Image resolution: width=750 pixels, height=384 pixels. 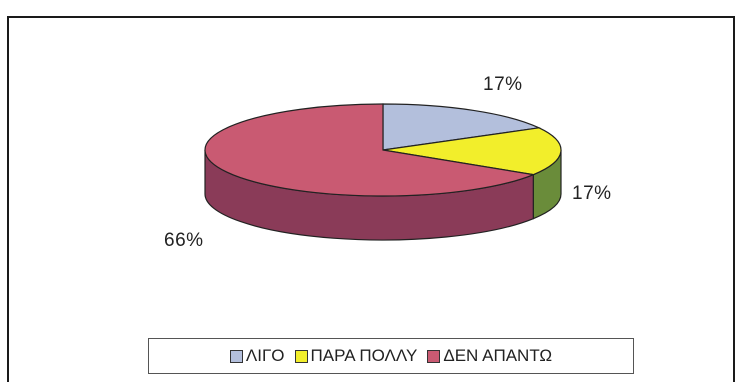 I want to click on legend-swatch-ligo, so click(x=236, y=356).